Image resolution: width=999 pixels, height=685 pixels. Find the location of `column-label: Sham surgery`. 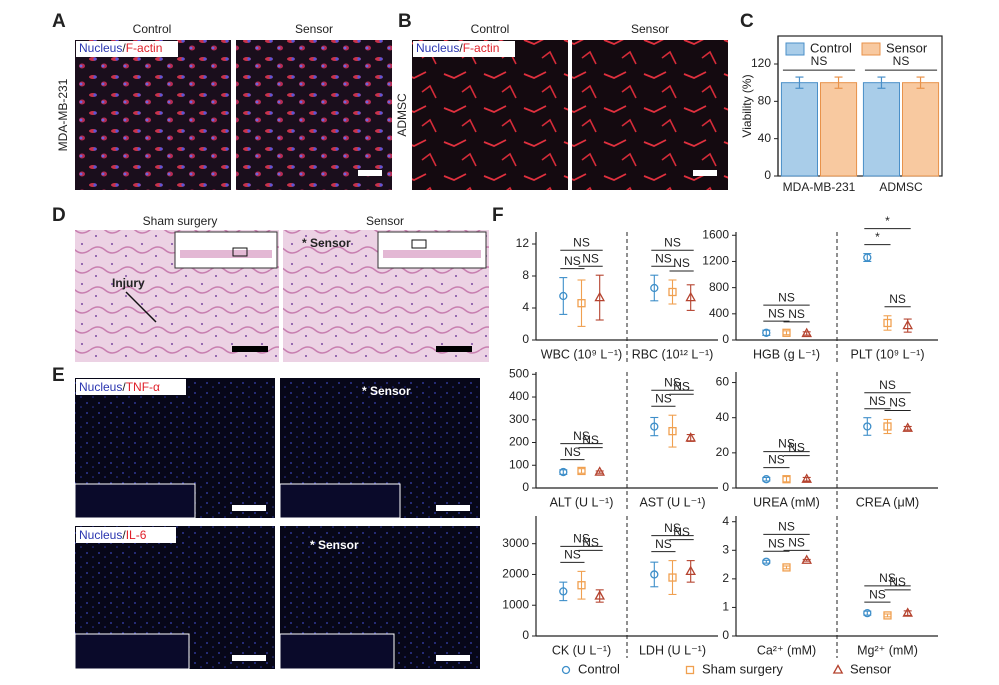

column-label: Sham surgery is located at coordinates (180, 221).